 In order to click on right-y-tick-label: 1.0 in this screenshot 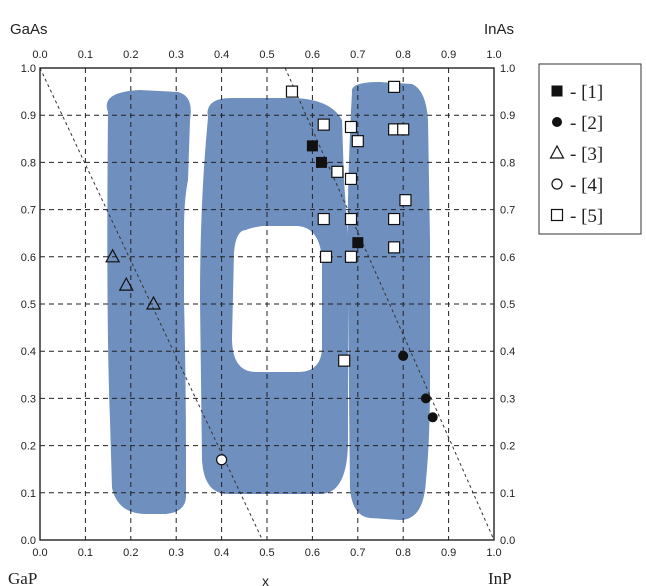, I will do `click(507, 69)`.